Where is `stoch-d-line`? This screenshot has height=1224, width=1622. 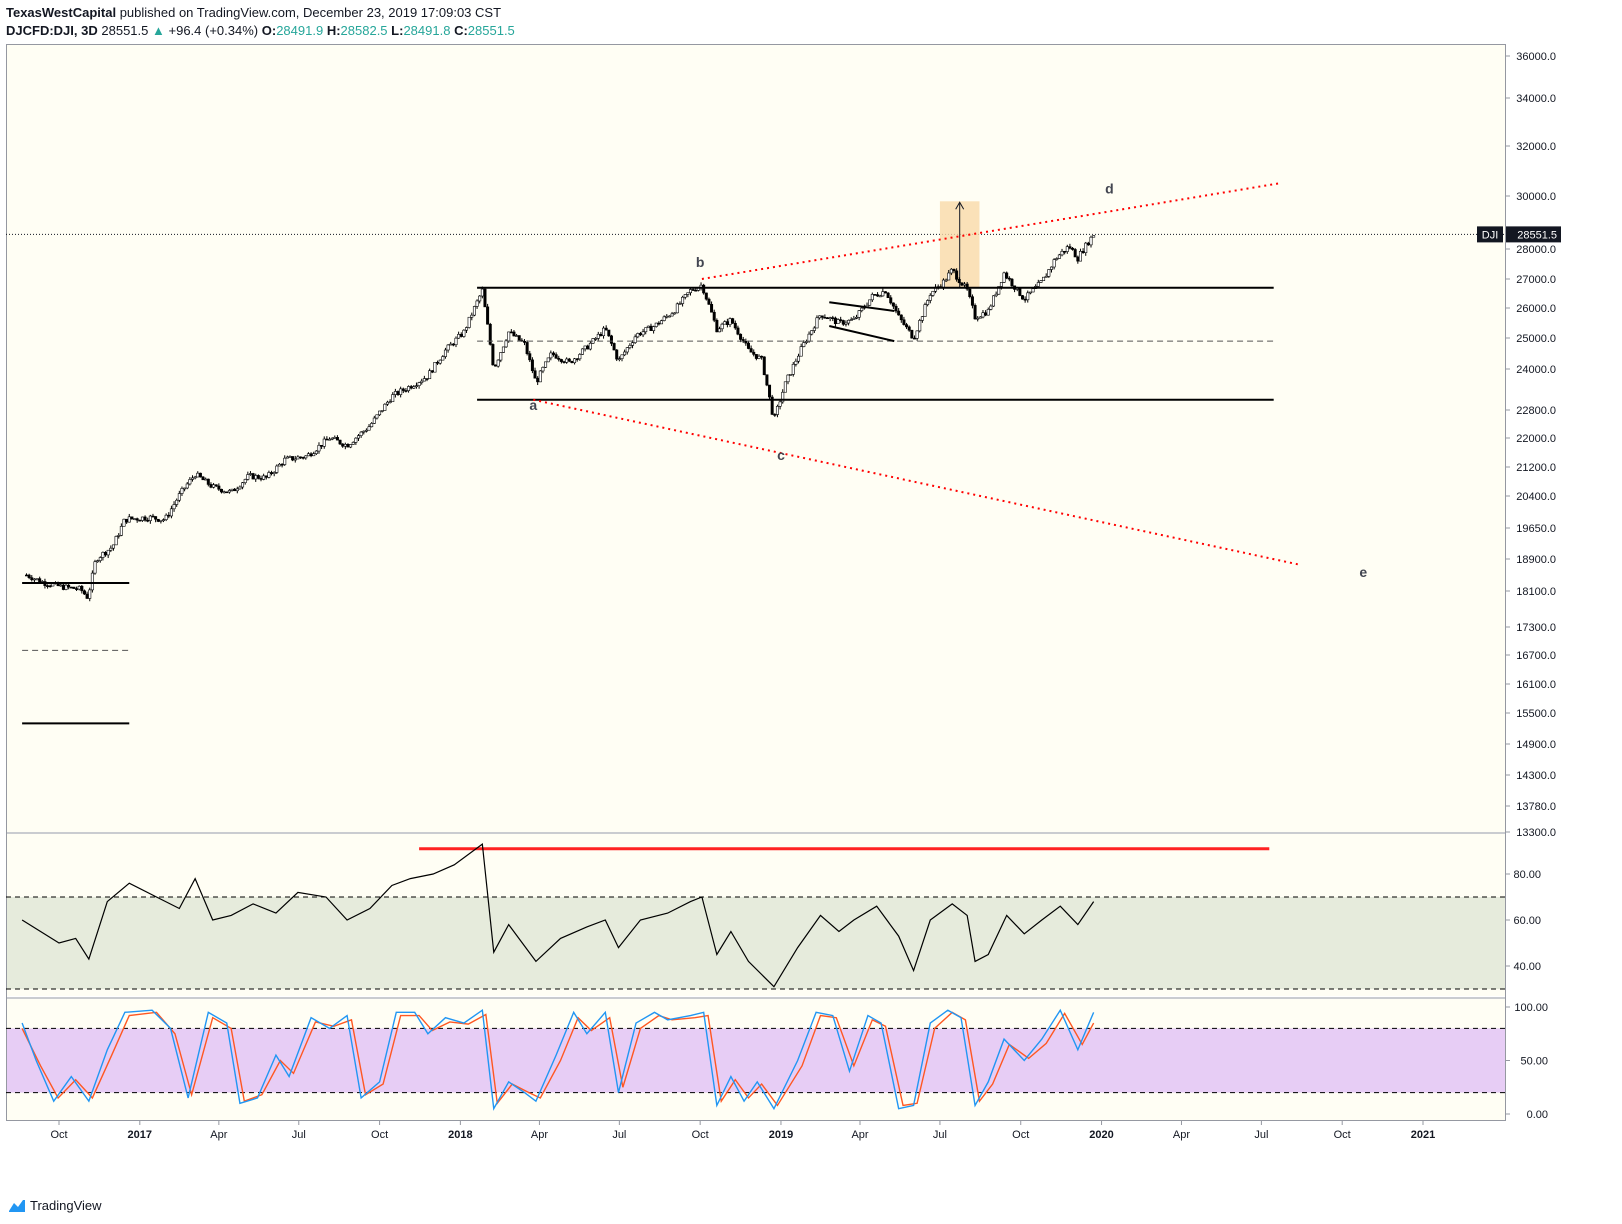 stoch-d-line is located at coordinates (558, 1059).